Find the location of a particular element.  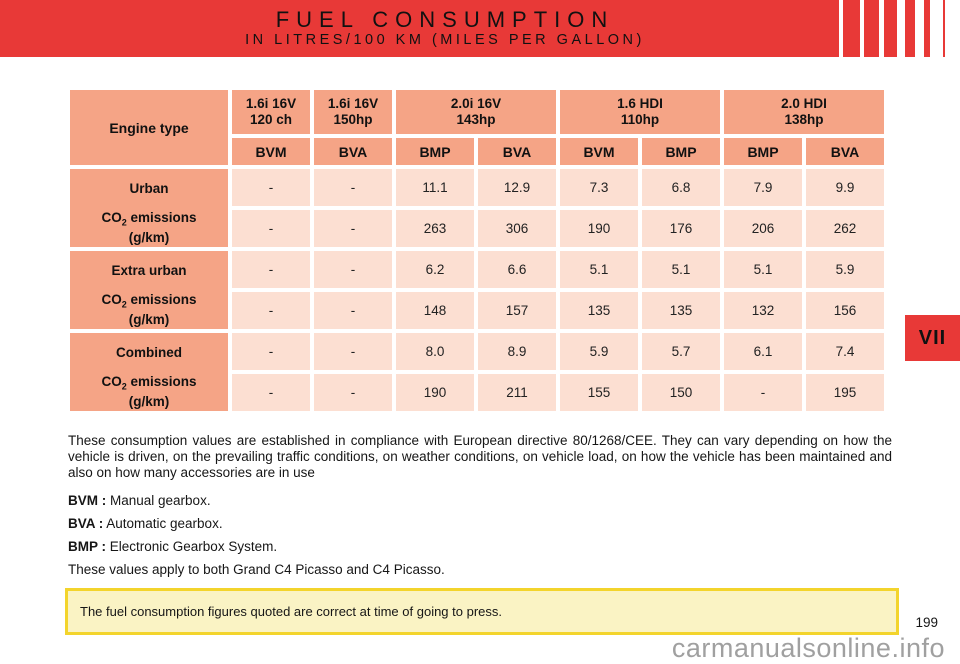

watermark: carmanualsonline.info is located at coordinates (808, 648).